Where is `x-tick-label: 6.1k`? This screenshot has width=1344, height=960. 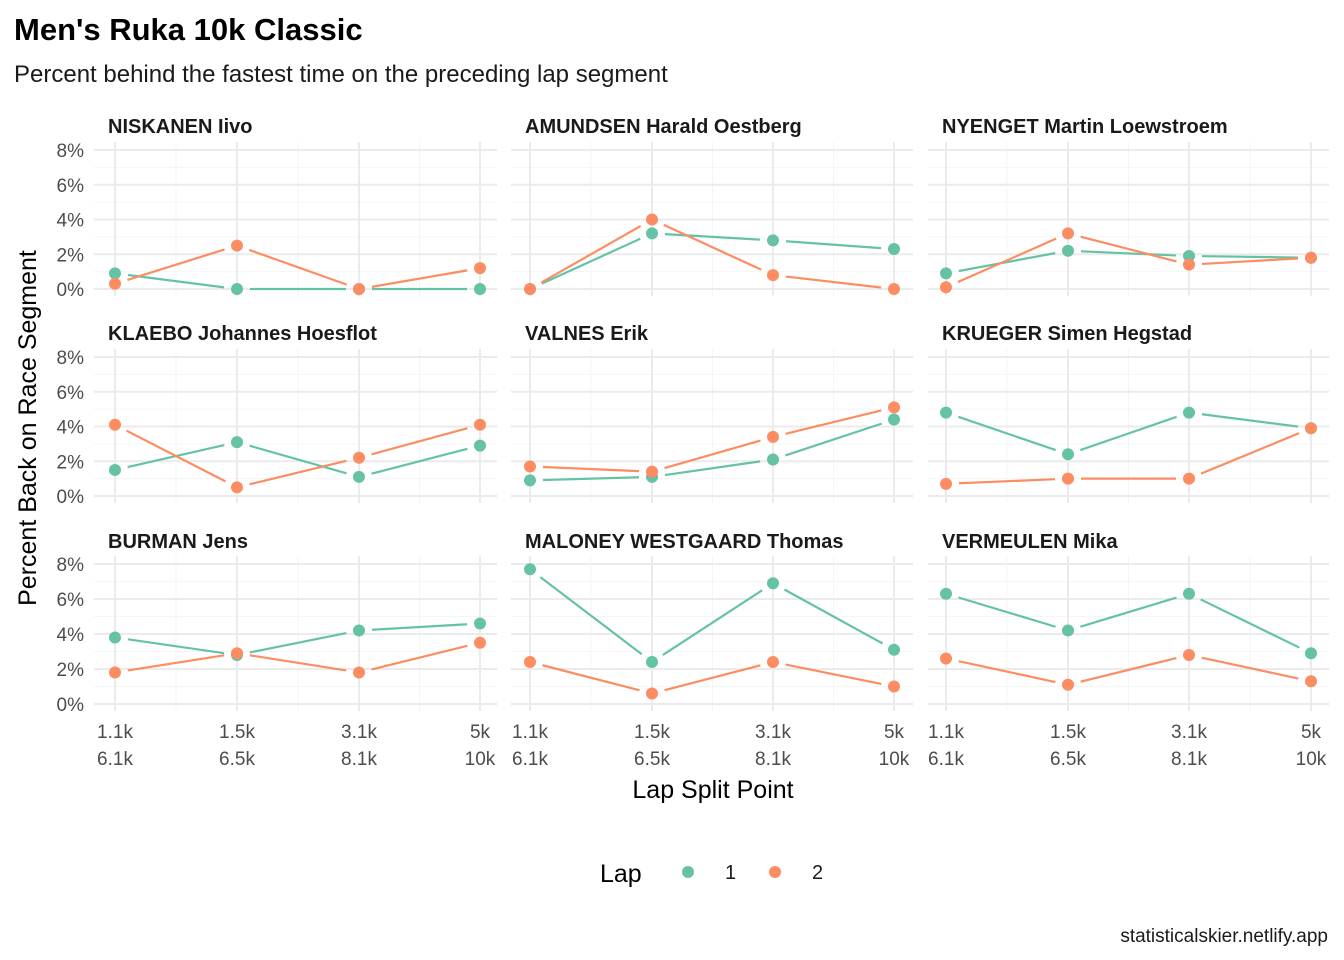 x-tick-label: 6.1k is located at coordinates (530, 759).